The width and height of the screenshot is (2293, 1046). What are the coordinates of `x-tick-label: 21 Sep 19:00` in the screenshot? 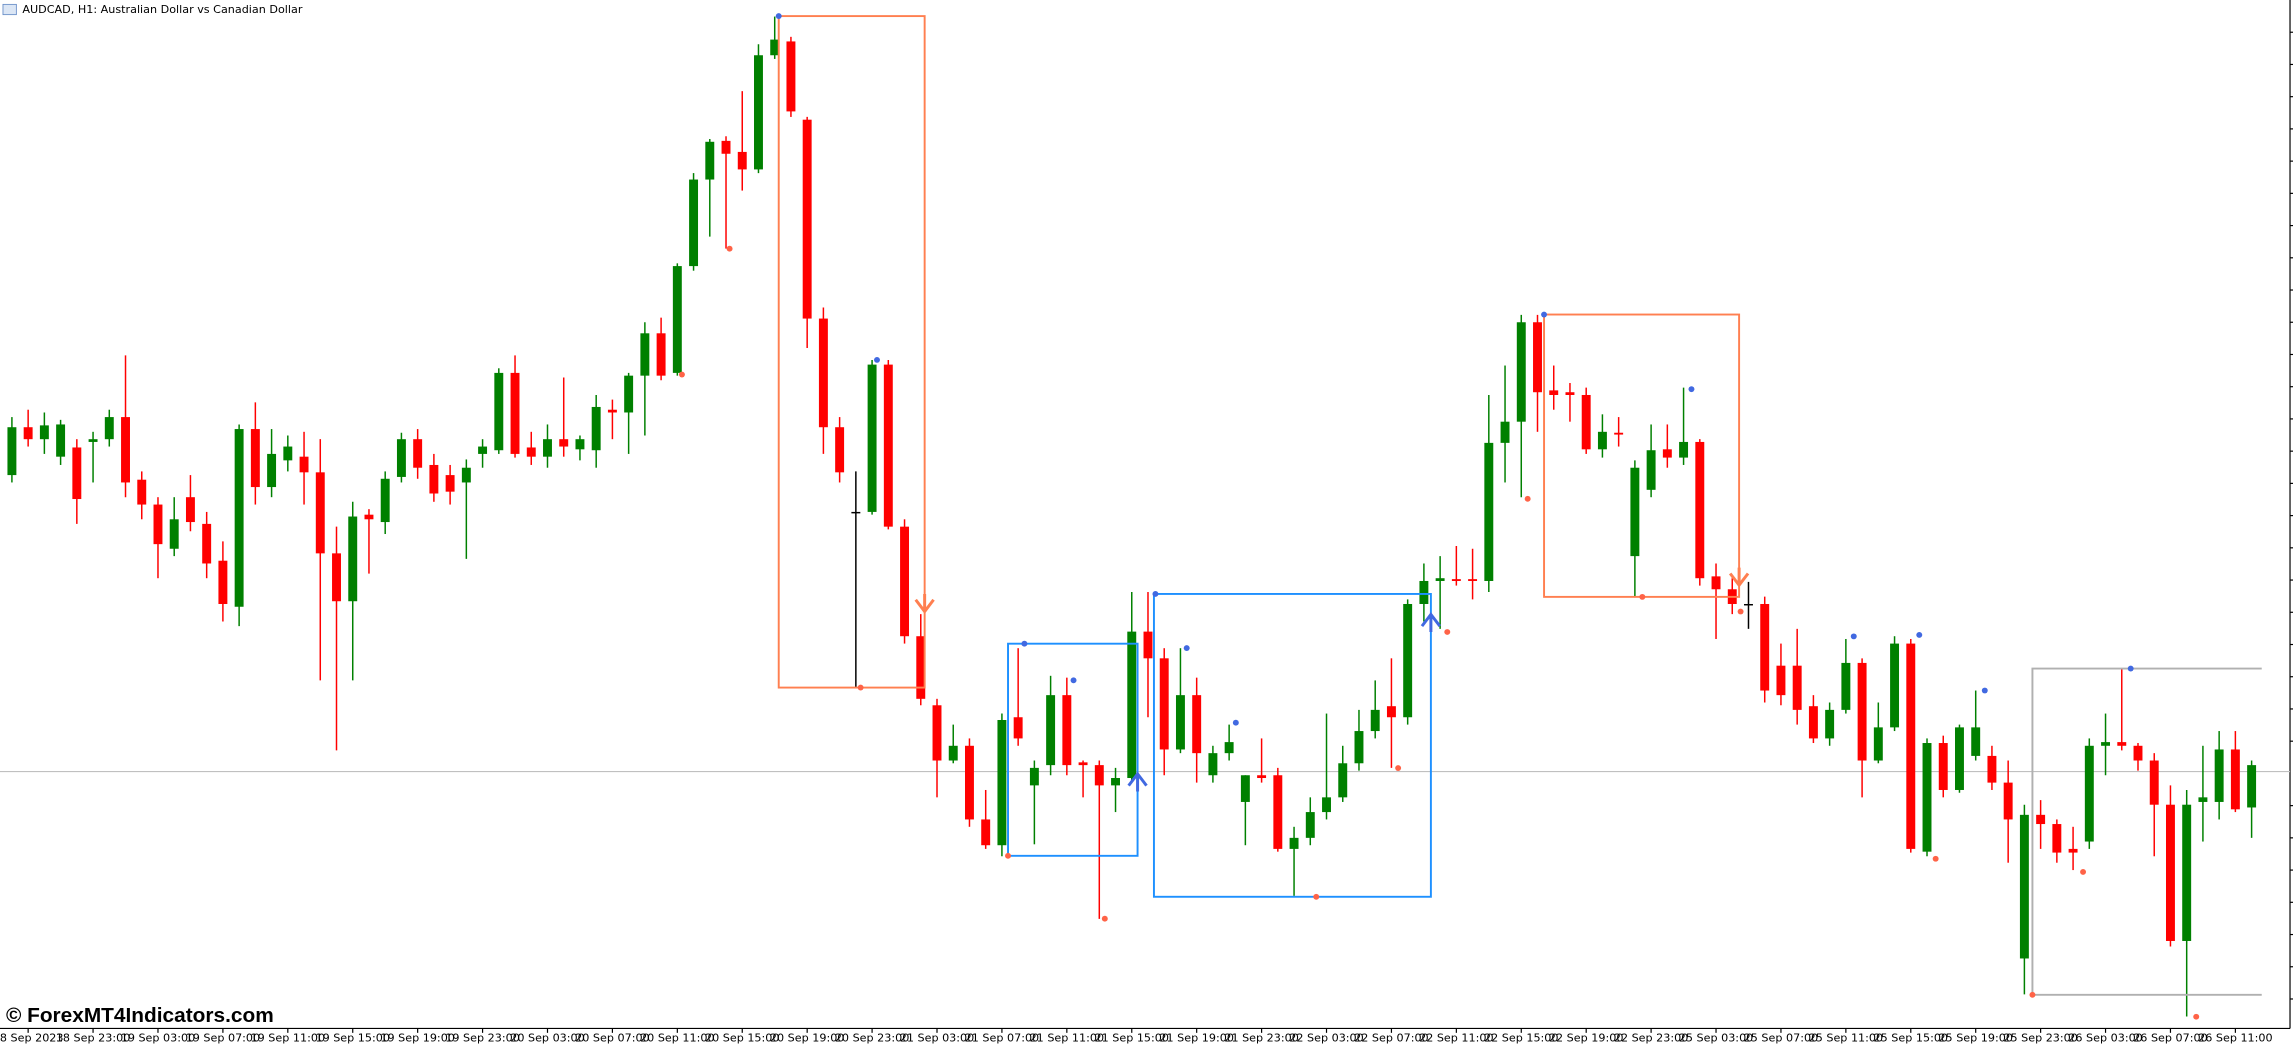 It's located at (1196, 1038).